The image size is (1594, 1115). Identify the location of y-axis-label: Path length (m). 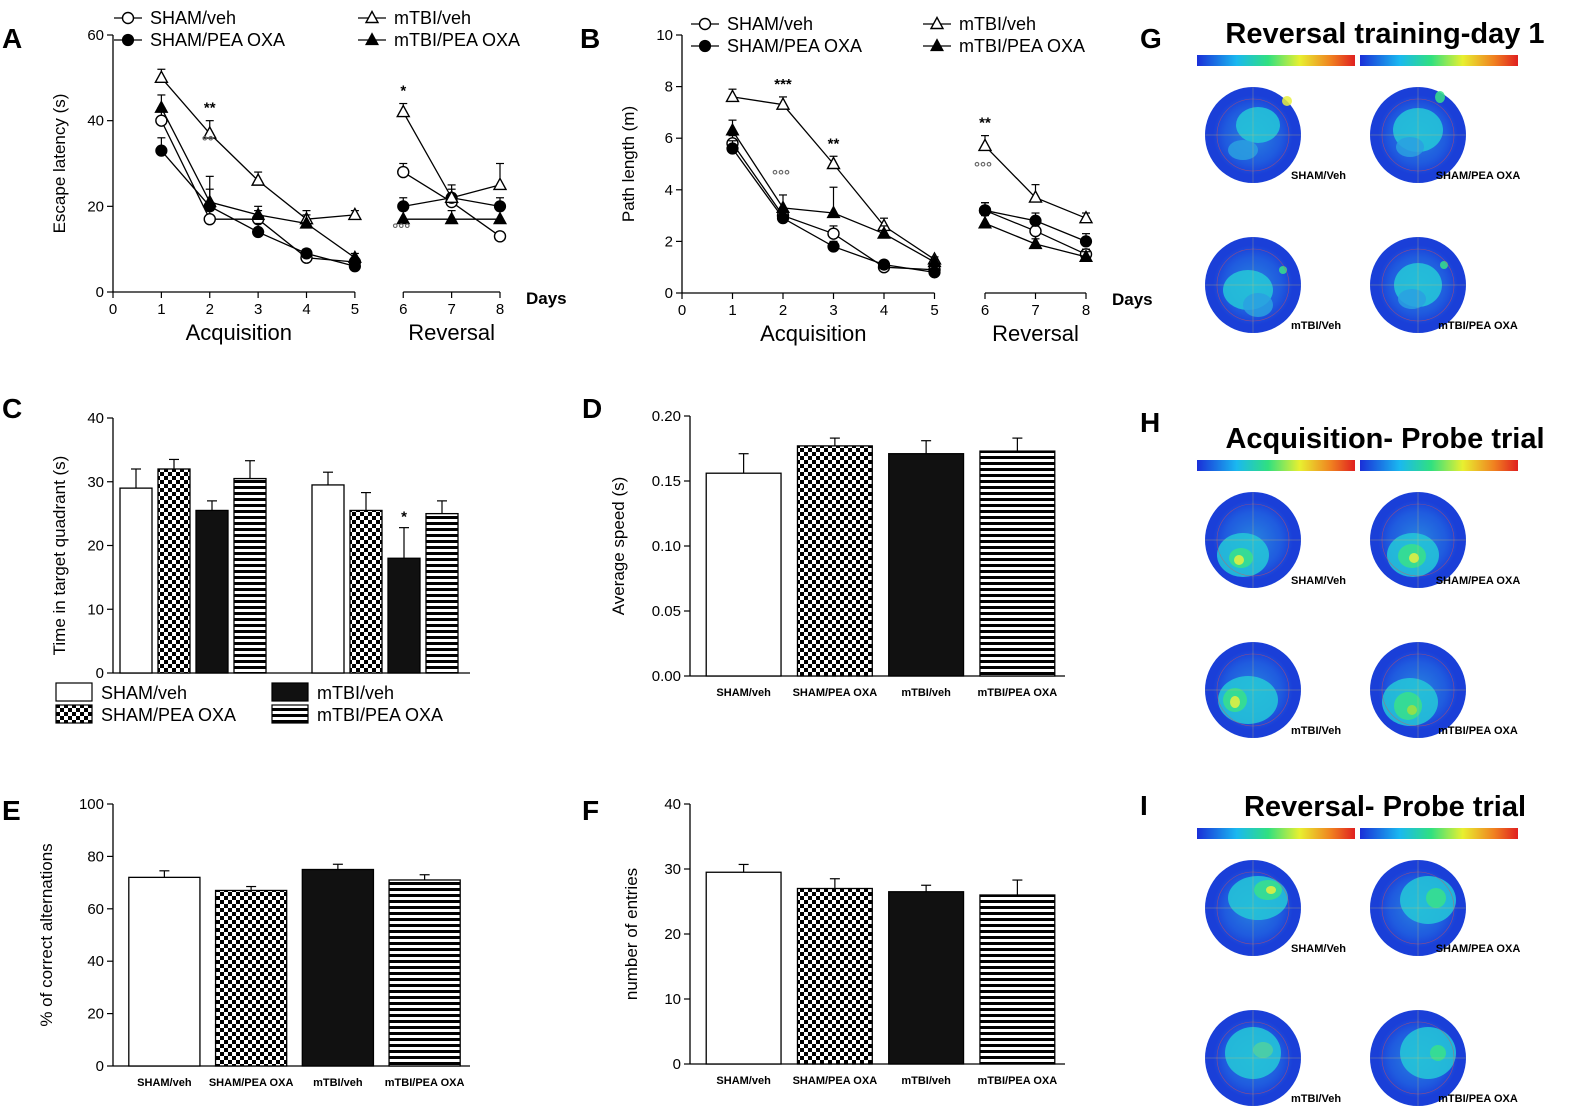
(628, 164).